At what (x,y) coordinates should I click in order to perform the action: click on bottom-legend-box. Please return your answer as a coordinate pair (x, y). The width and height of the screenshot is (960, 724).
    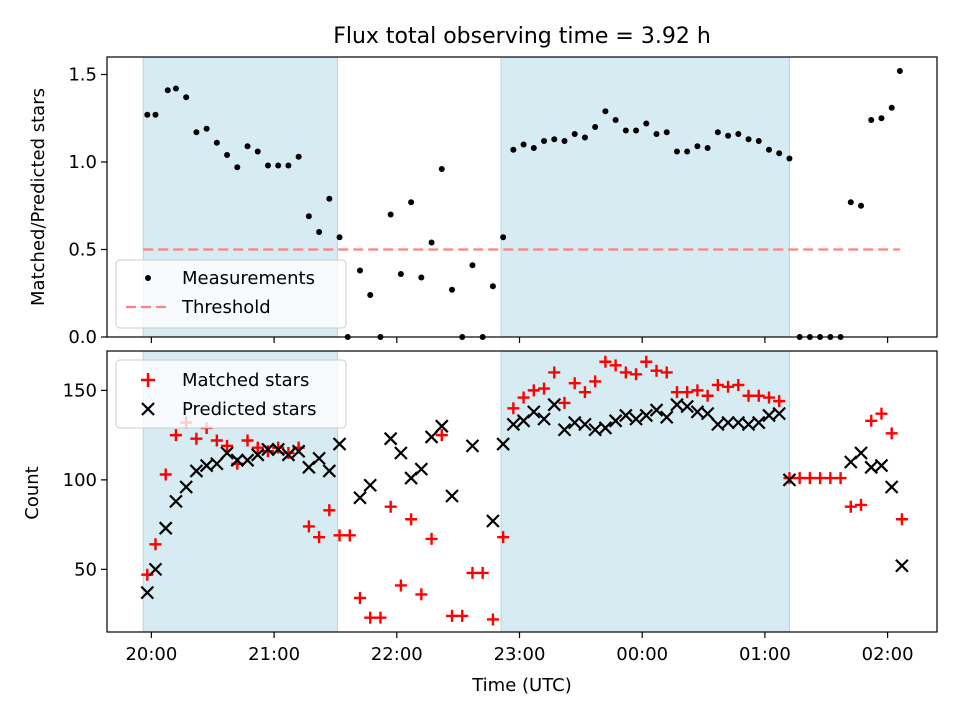
    Looking at the image, I should click on (231, 394).